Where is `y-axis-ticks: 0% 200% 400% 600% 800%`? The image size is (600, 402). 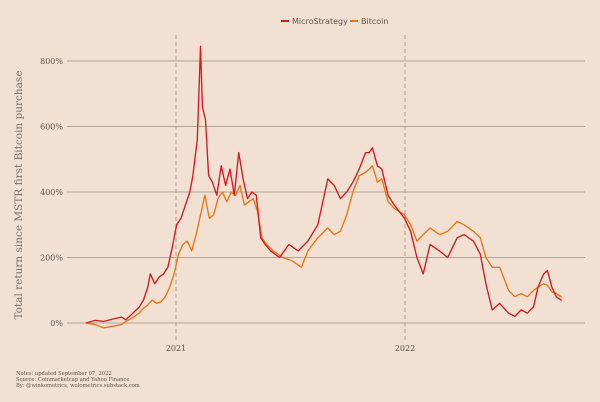 y-axis-ticks: 0% 200% 400% 600% 800% is located at coordinates (51, 192).